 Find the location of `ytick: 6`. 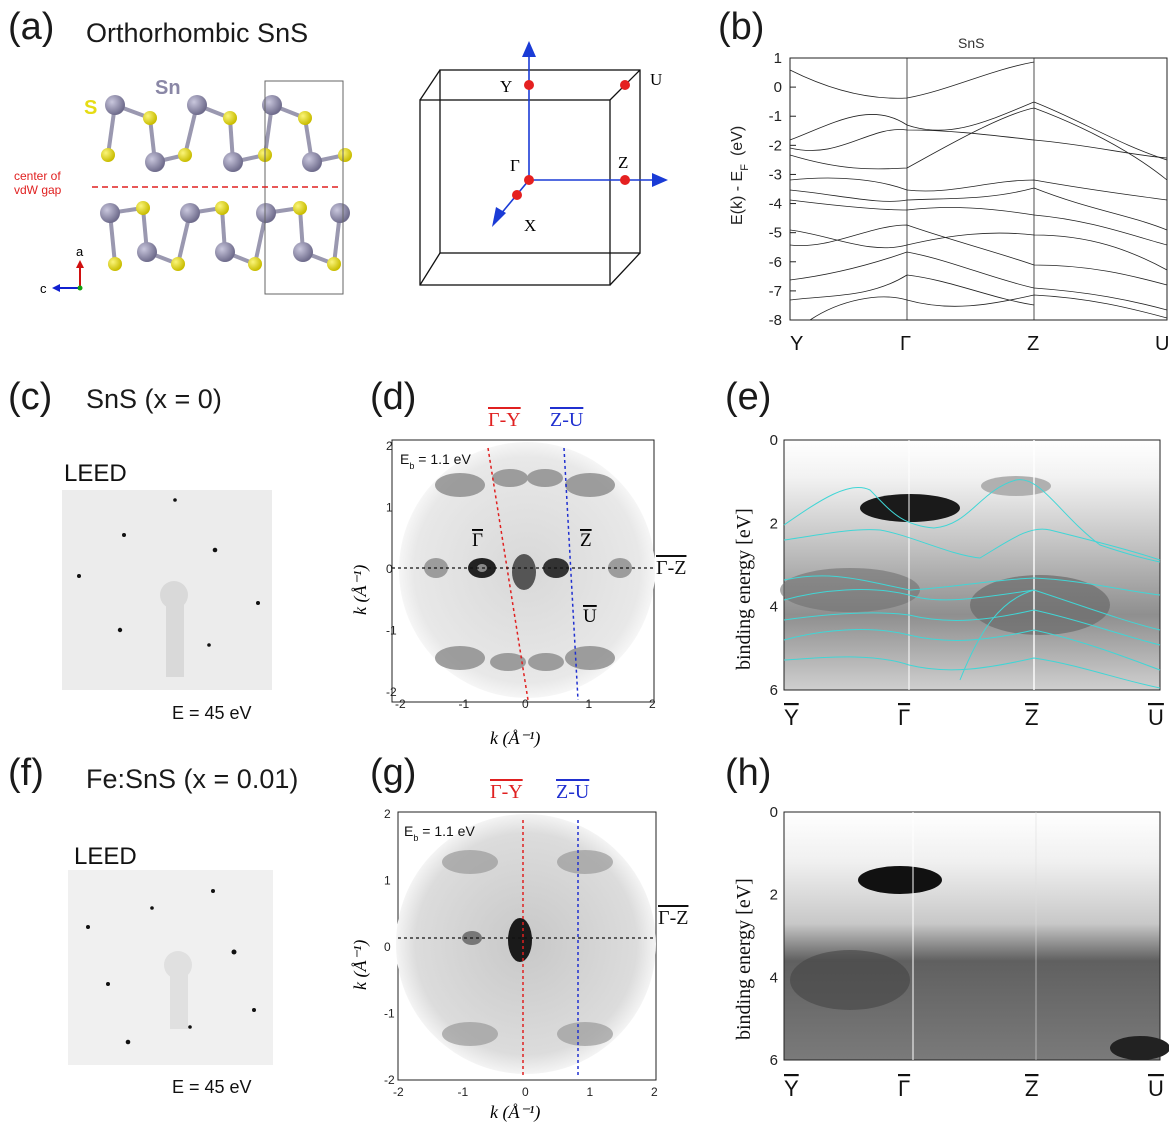

ytick: 6 is located at coordinates (774, 1060).